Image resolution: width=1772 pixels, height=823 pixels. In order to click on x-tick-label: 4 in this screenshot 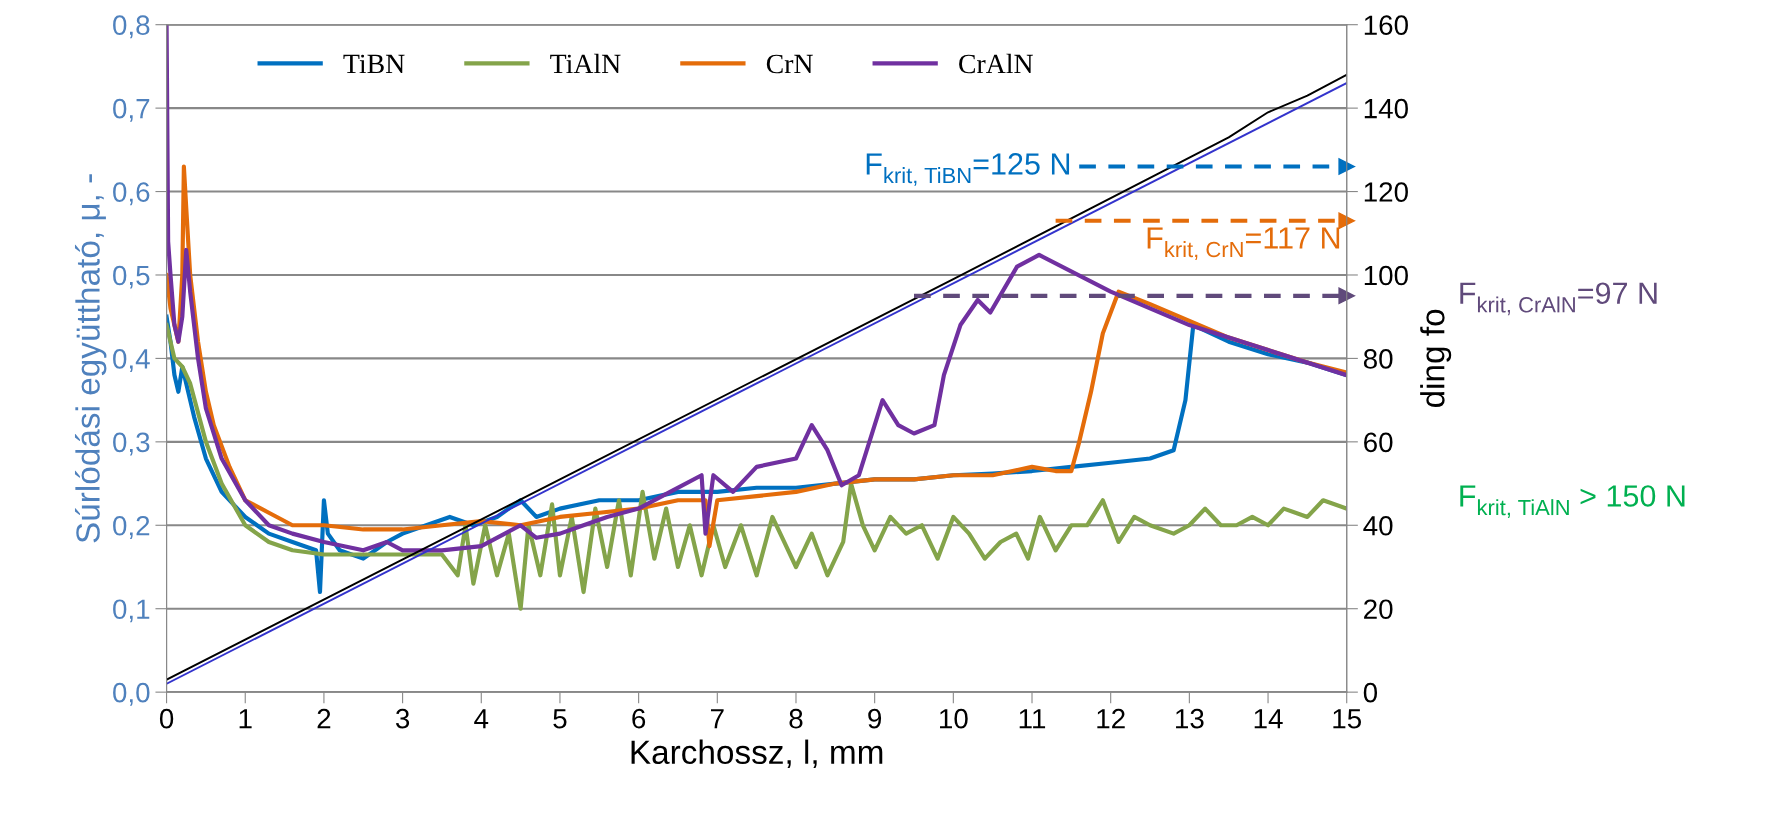, I will do `click(481, 719)`.